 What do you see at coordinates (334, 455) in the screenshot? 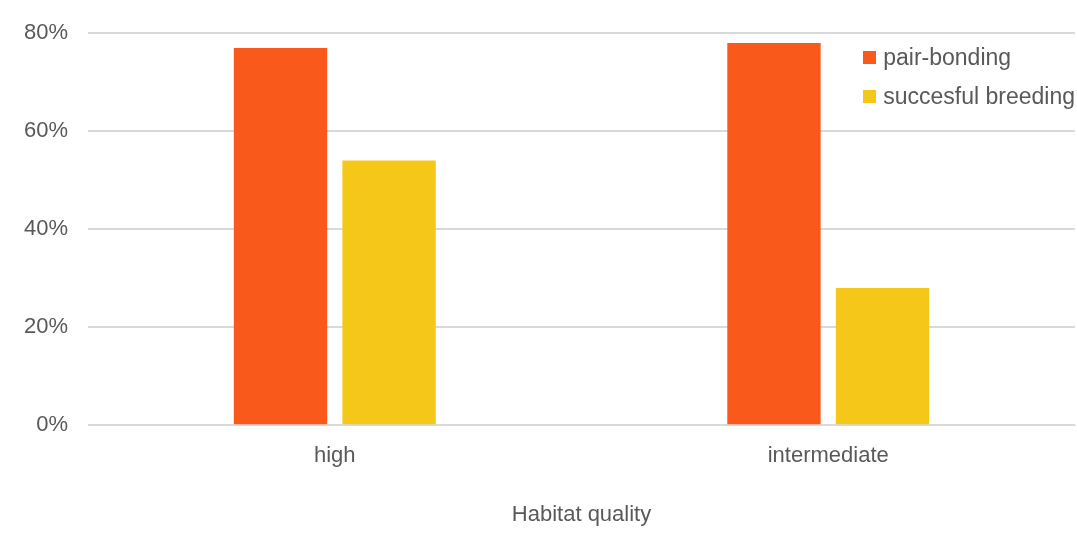
I see `x-tick-label: high` at bounding box center [334, 455].